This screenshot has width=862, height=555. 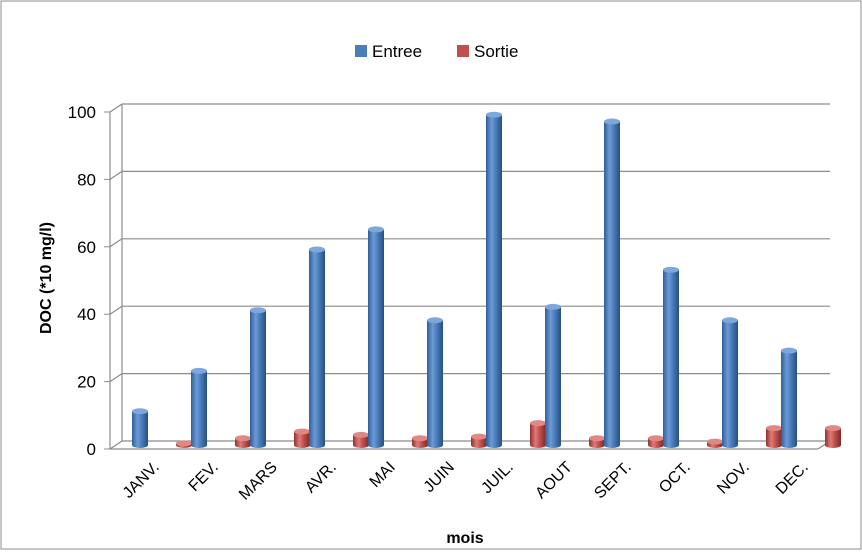 What do you see at coordinates (86, 179) in the screenshot?
I see `y-tick-label: 80` at bounding box center [86, 179].